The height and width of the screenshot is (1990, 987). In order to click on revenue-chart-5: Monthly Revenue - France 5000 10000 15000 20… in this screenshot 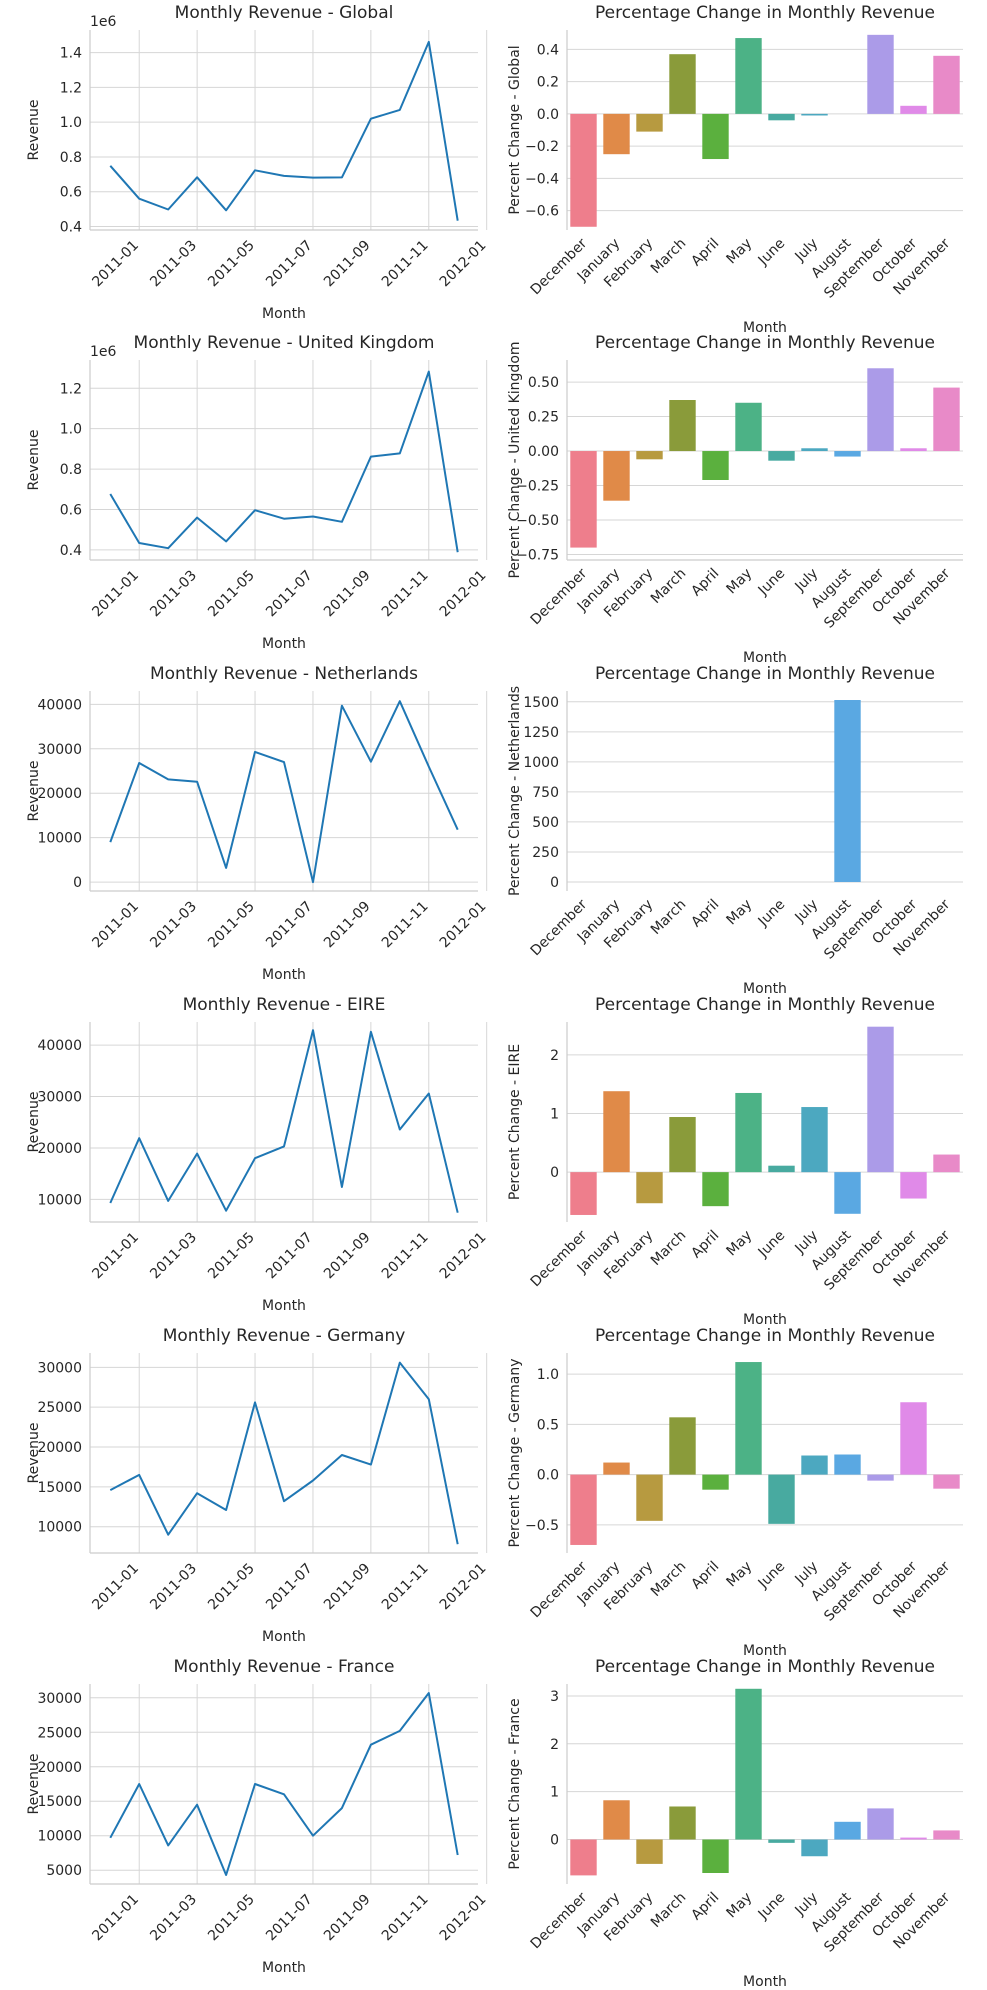, I will do `click(258, 1816)`.